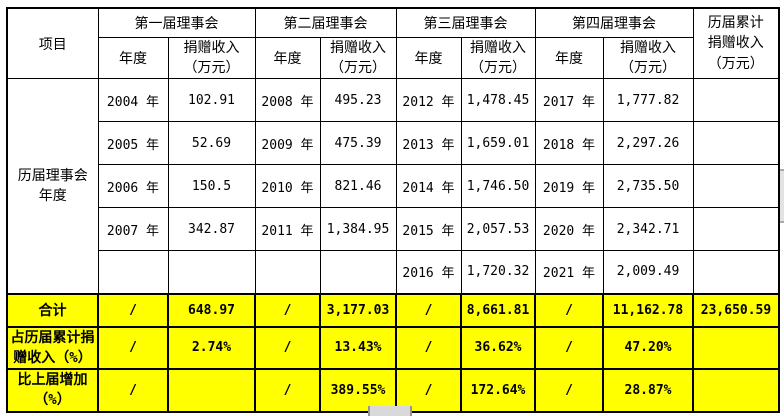  What do you see at coordinates (648, 348) in the screenshot?
I see `summary-value-cell: 47.20%` at bounding box center [648, 348].